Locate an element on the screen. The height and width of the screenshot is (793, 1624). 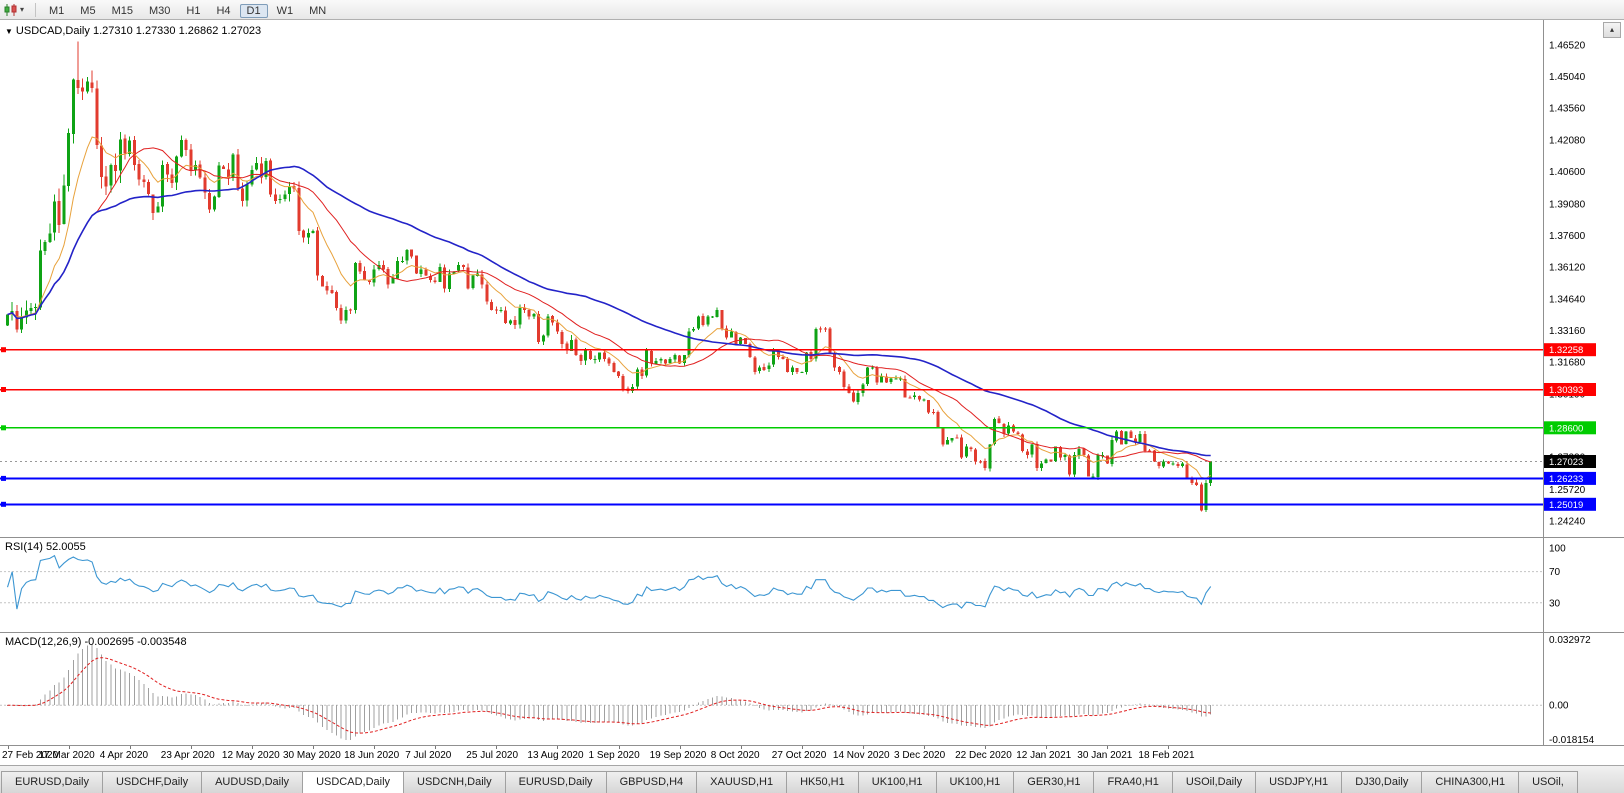
chart-tab-usdchf-daily: USDCHF,Daily is located at coordinates (152, 782).